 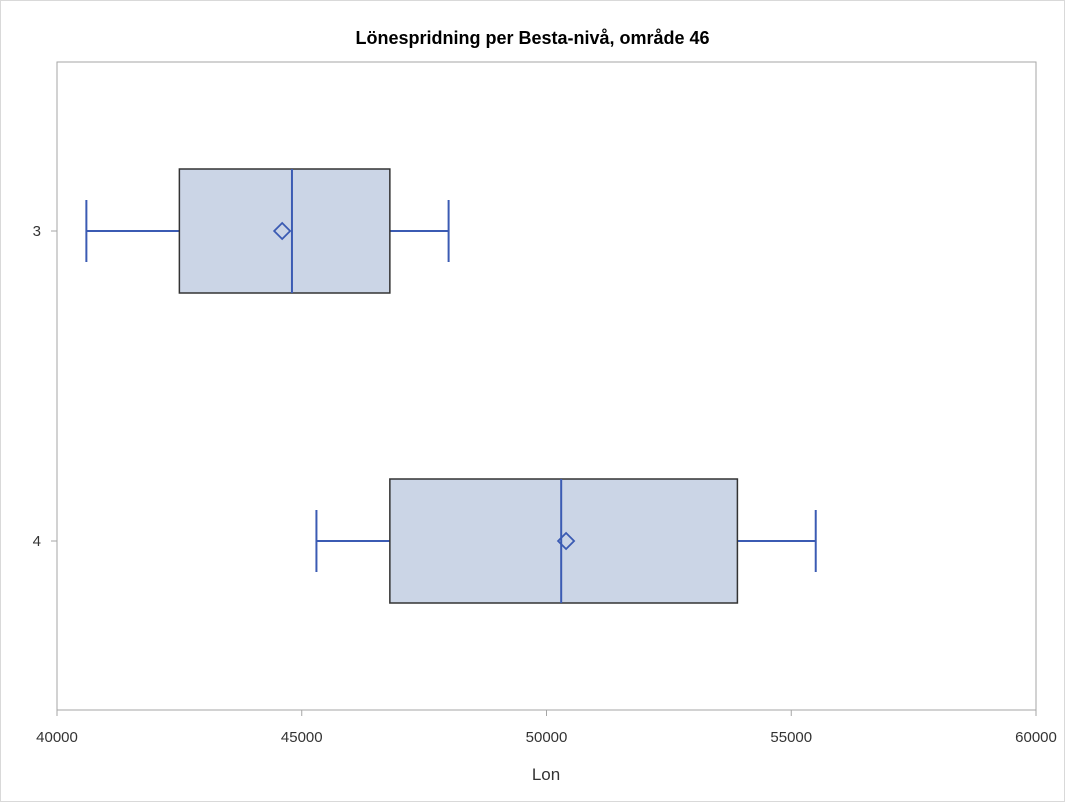 I want to click on x-tick-label: 45000, so click(x=302, y=737).